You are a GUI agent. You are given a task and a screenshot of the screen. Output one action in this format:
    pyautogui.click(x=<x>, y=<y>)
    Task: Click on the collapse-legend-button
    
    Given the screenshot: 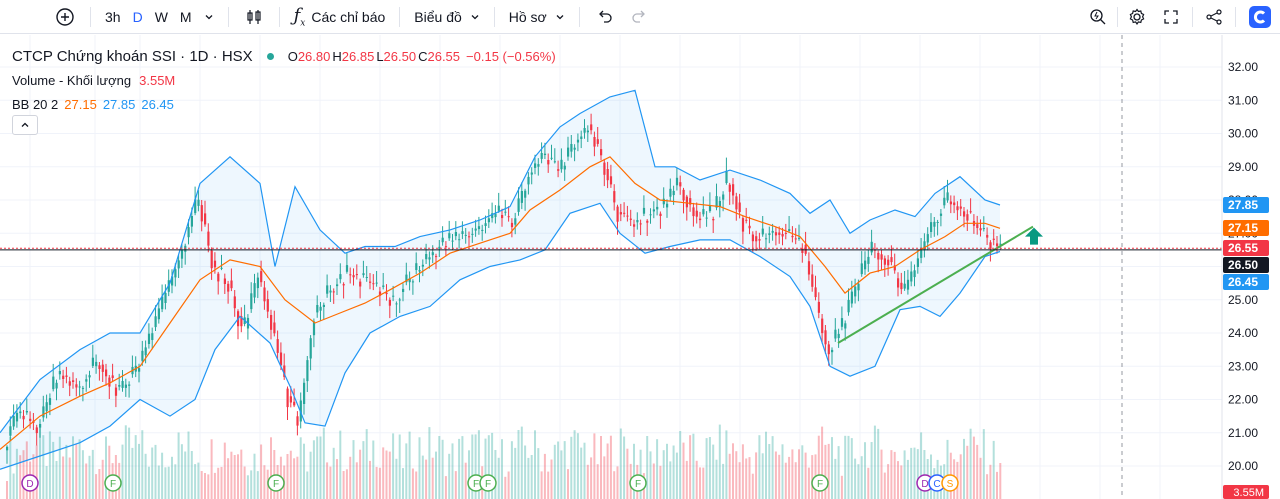 What is the action you would take?
    pyautogui.click(x=25, y=125)
    